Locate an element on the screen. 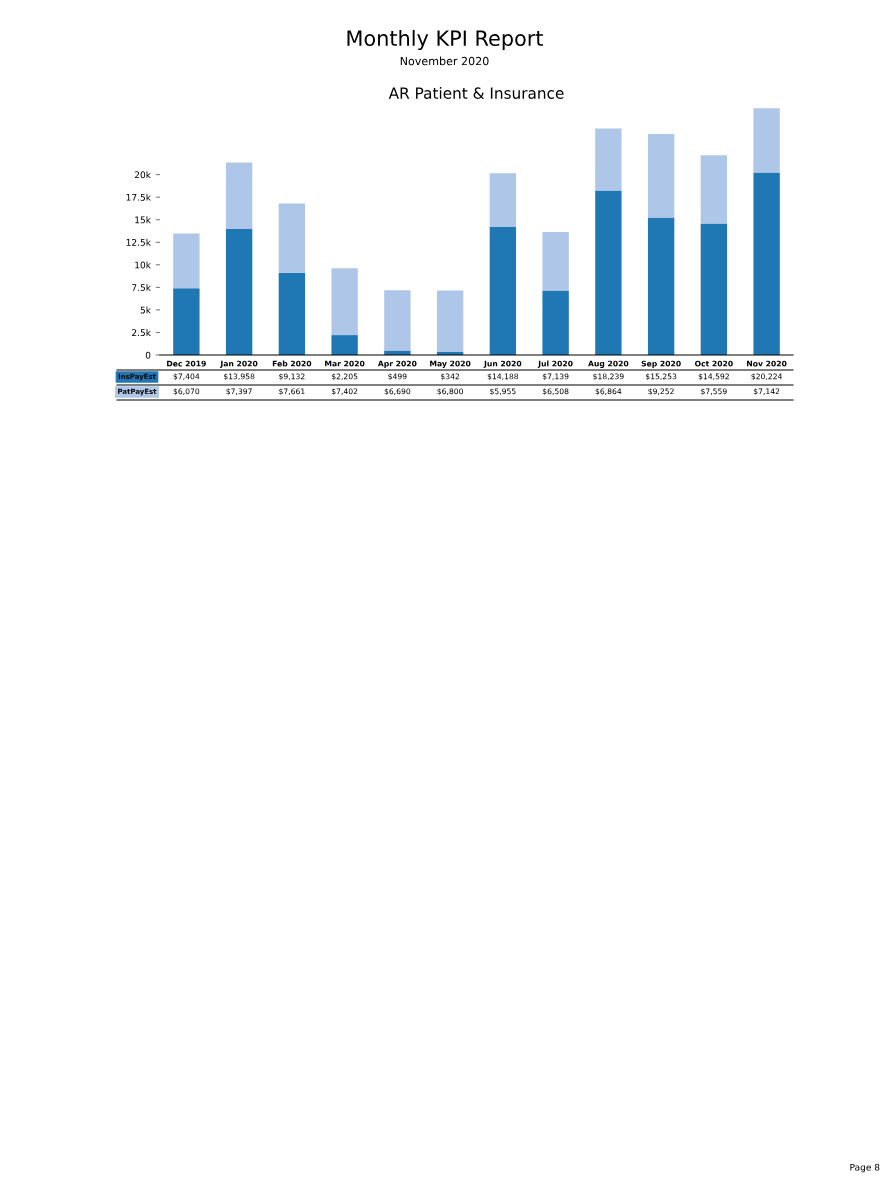 The height and width of the screenshot is (1183, 889). y-tick-label: 5k is located at coordinates (145, 310).